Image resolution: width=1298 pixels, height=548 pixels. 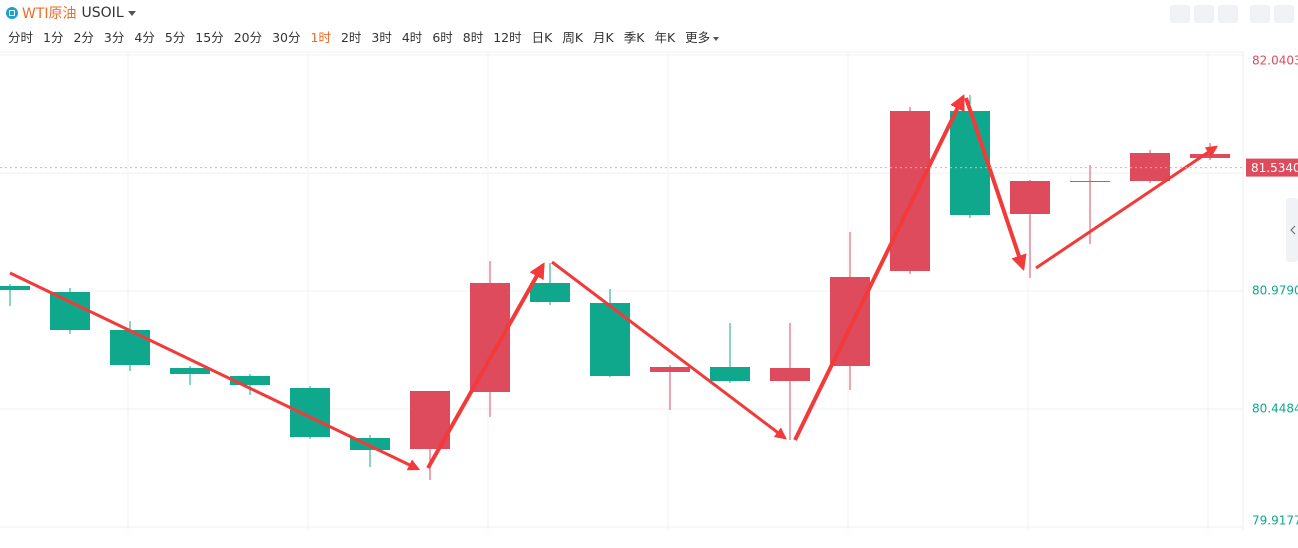 I want to click on symbol-code: USOIL, so click(x=102, y=13).